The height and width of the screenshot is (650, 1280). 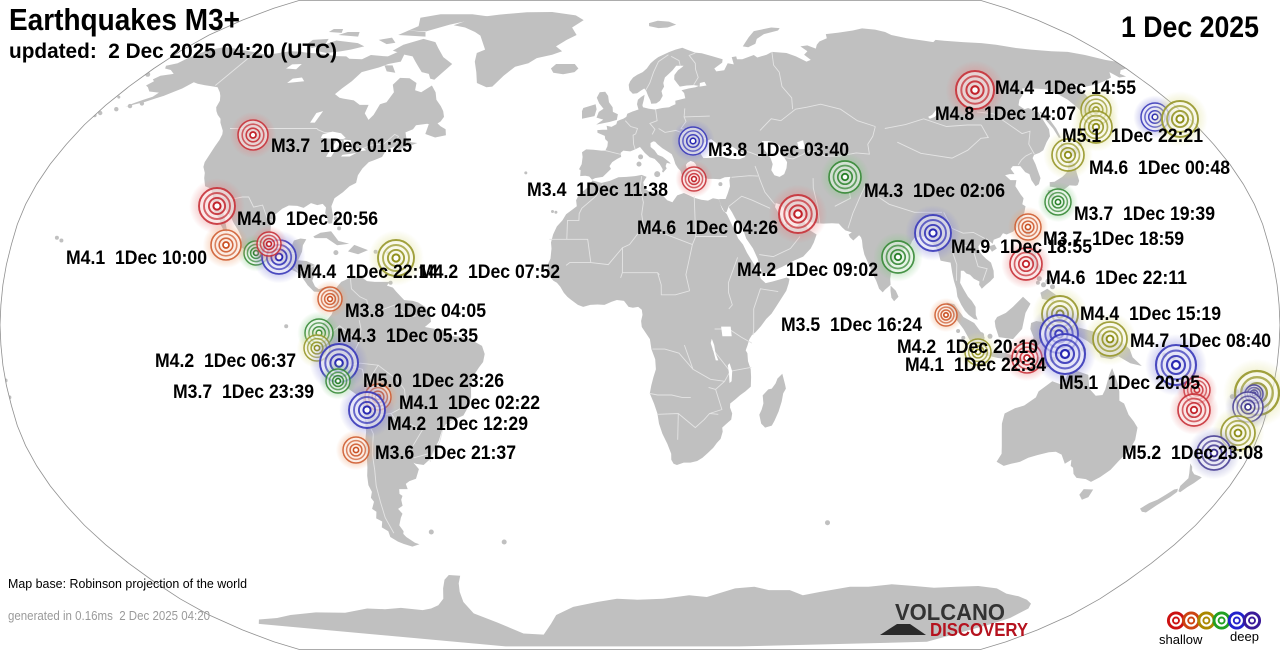 I want to click on svg-text: M4.7 1Dec 08:40, so click(x=1200, y=341).